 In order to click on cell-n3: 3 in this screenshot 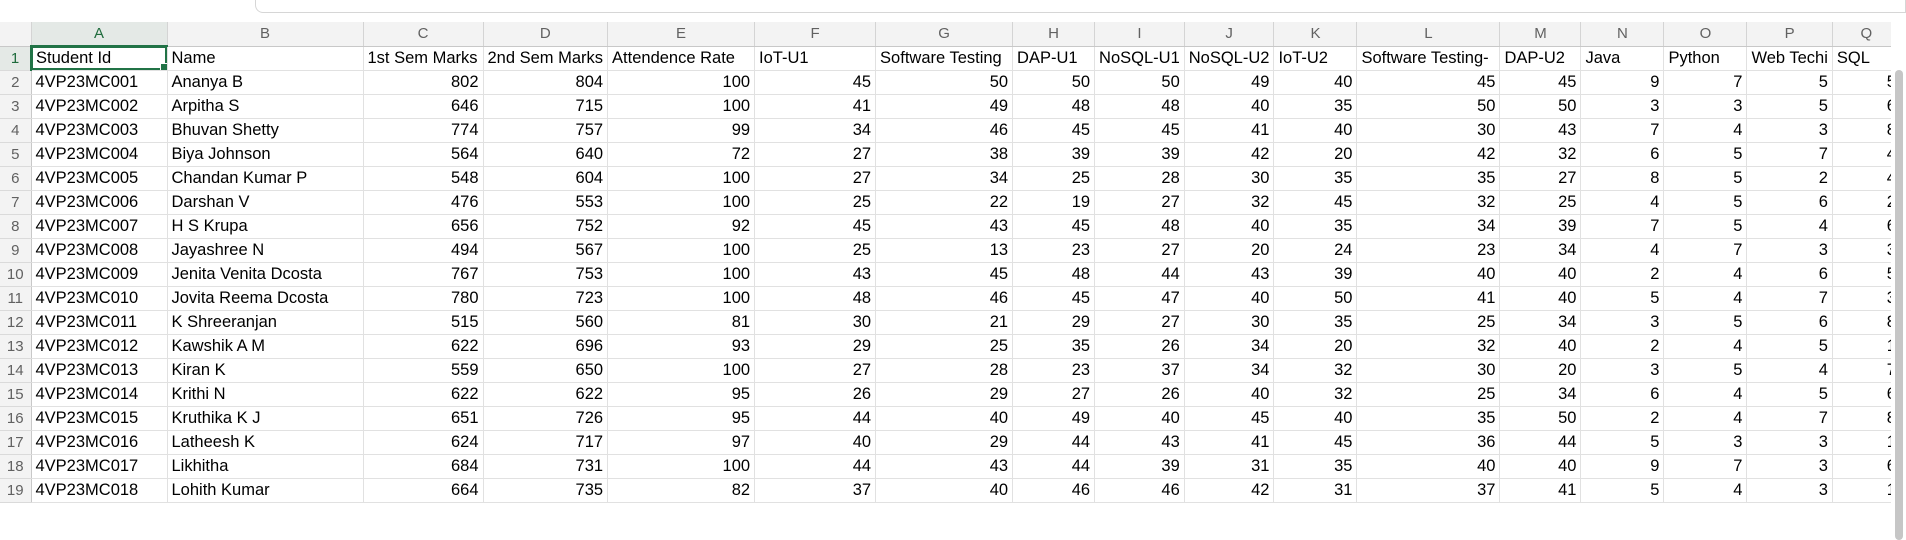, I will do `click(1622, 106)`.